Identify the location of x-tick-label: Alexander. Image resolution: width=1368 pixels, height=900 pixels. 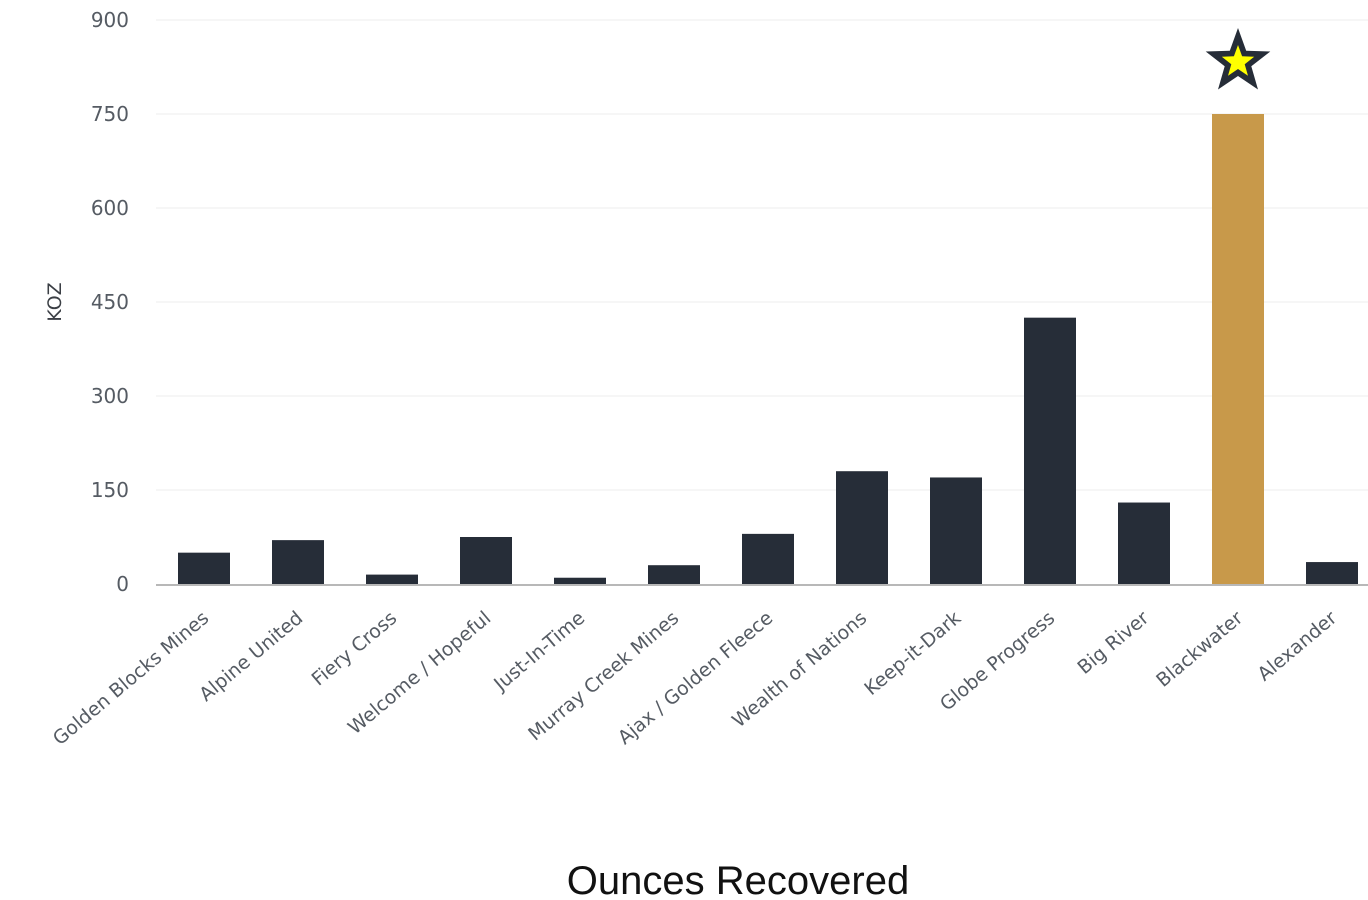
(1297, 646).